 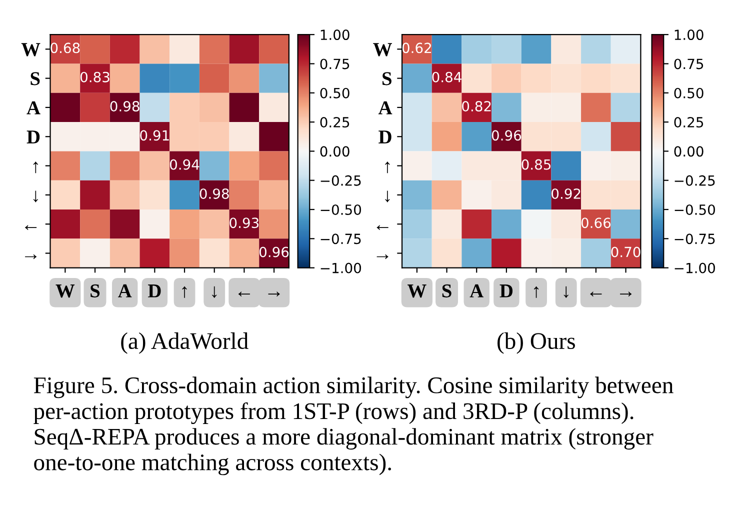 What do you see at coordinates (536, 343) in the screenshot?
I see `text: (b) Ours` at bounding box center [536, 343].